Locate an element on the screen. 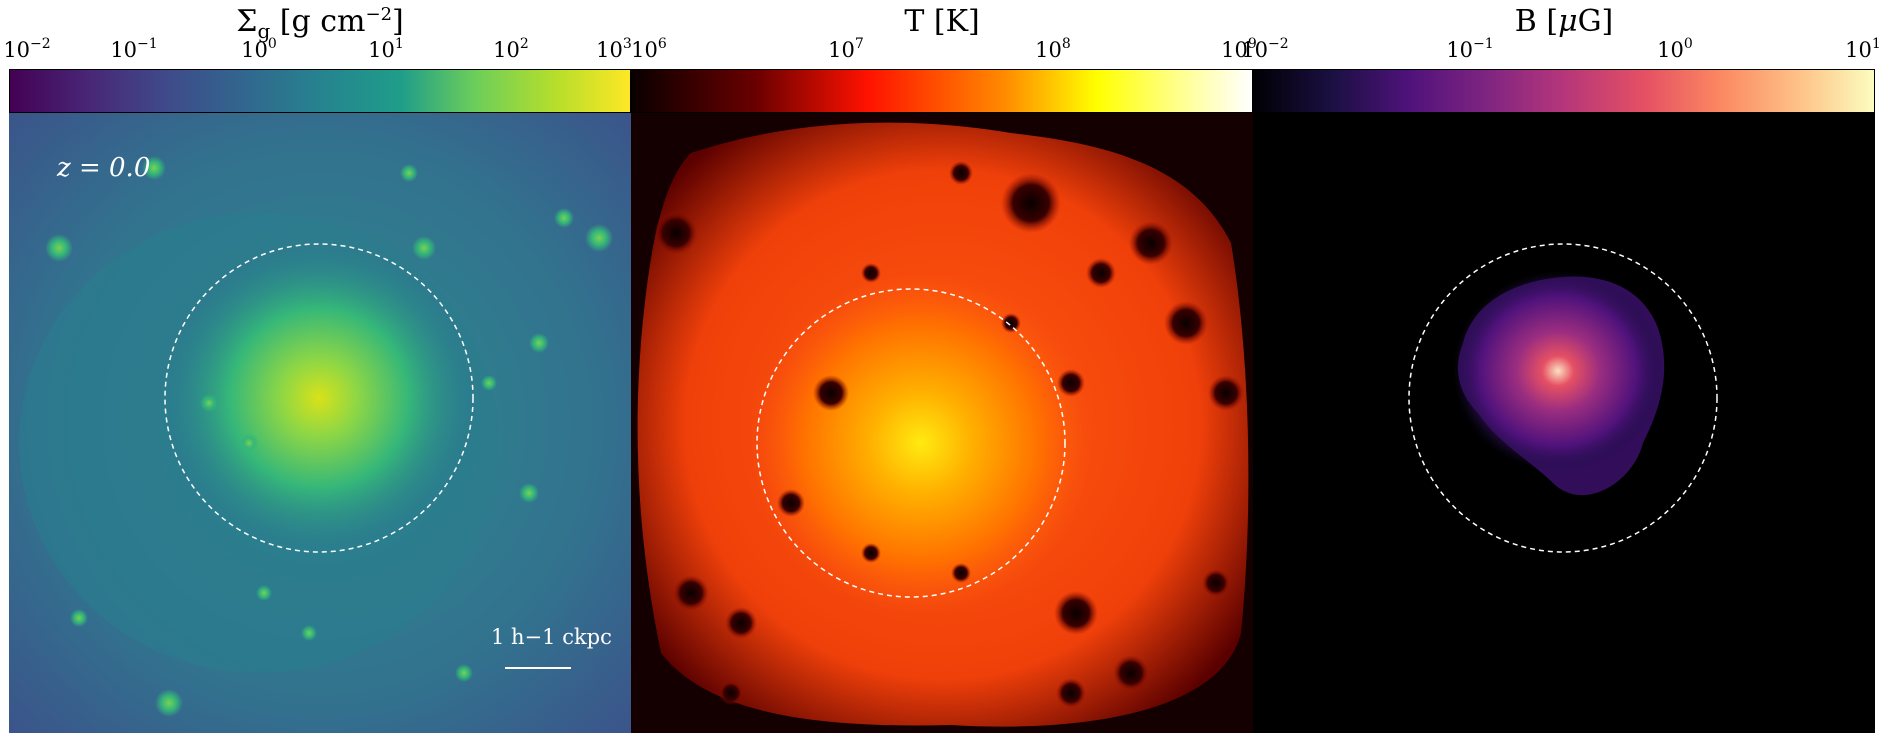 This screenshot has height=741, width=1880. colorbar-title-magnetic-field: B [μG] is located at coordinates (1564, 21).